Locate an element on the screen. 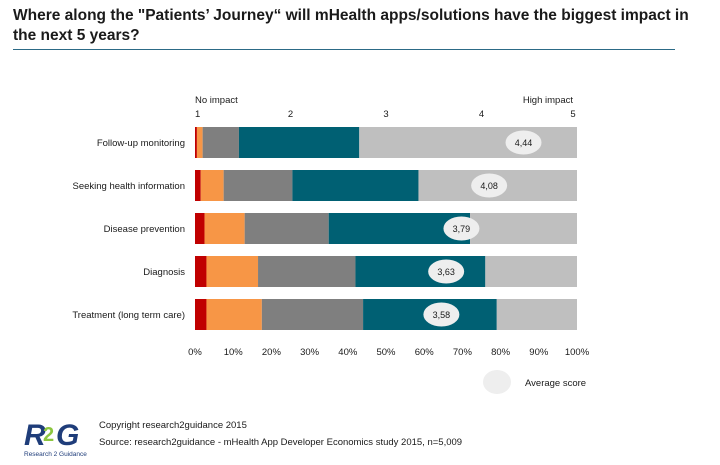 Image resolution: width=720 pixels, height=465 pixels. legend-average-label: Average score is located at coordinates (555, 383).